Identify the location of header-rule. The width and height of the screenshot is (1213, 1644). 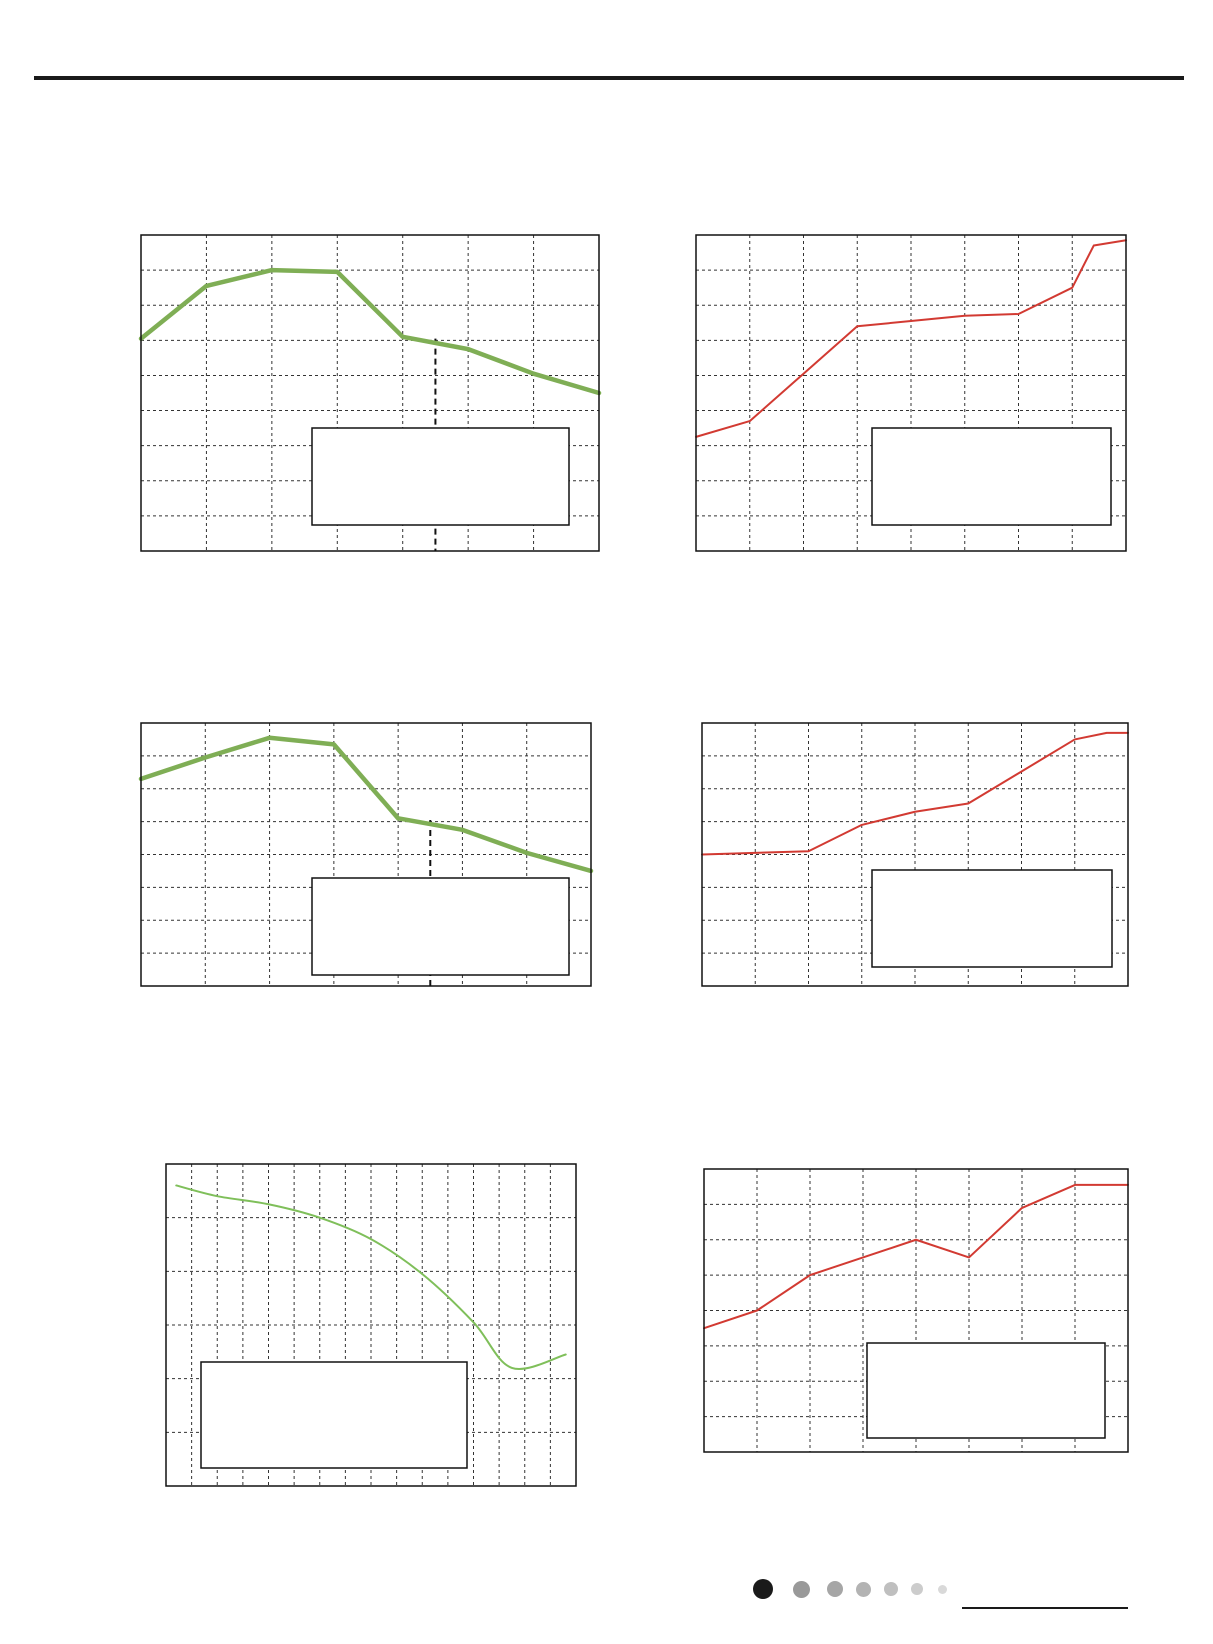
(609, 78).